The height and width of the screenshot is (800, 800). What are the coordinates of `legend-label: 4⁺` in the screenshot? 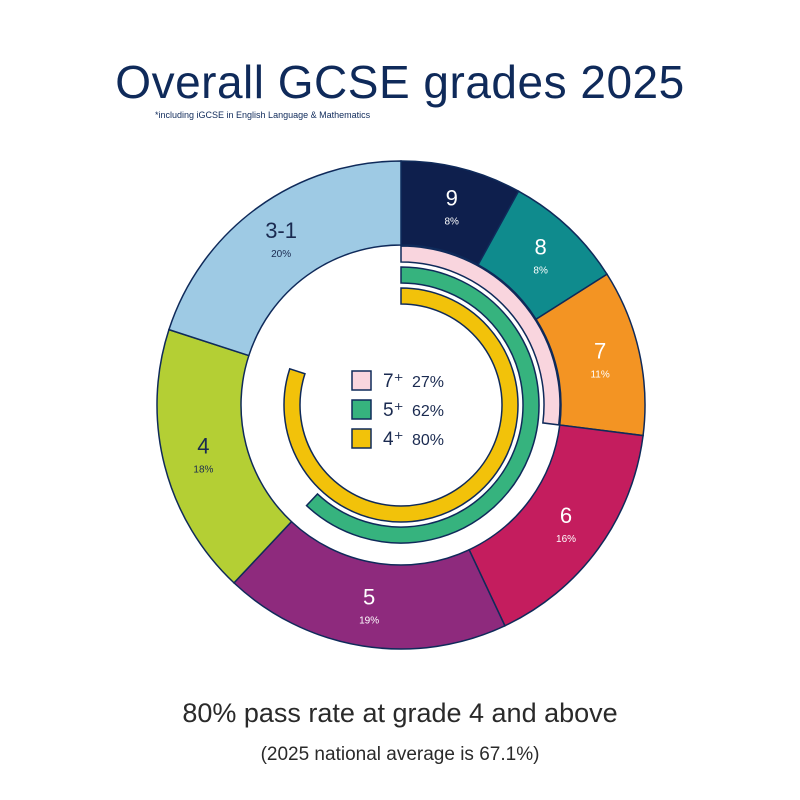 It's located at (393, 439).